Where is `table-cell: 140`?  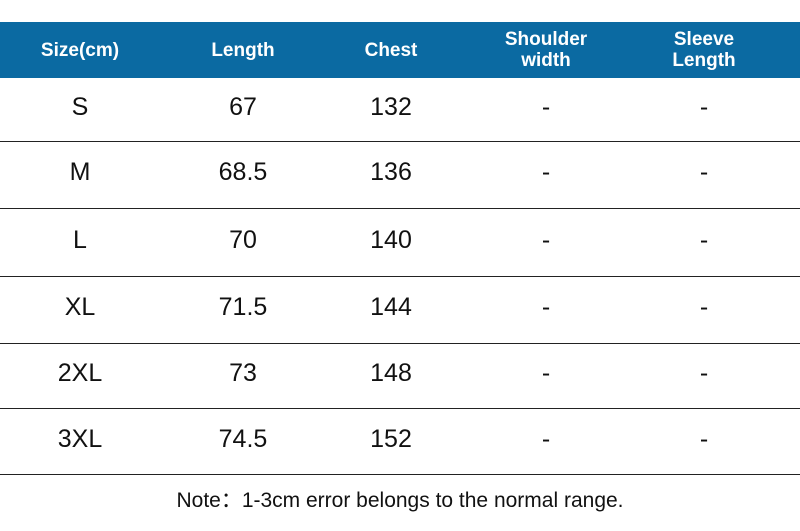 table-cell: 140 is located at coordinates (391, 239).